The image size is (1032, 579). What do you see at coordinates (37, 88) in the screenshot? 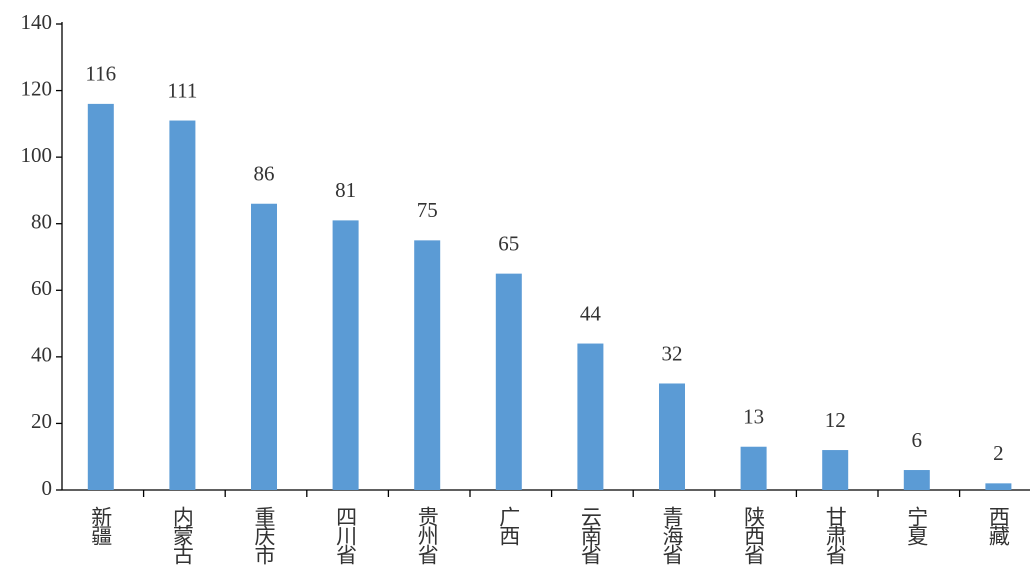
I see `y-tick-label: 120` at bounding box center [37, 88].